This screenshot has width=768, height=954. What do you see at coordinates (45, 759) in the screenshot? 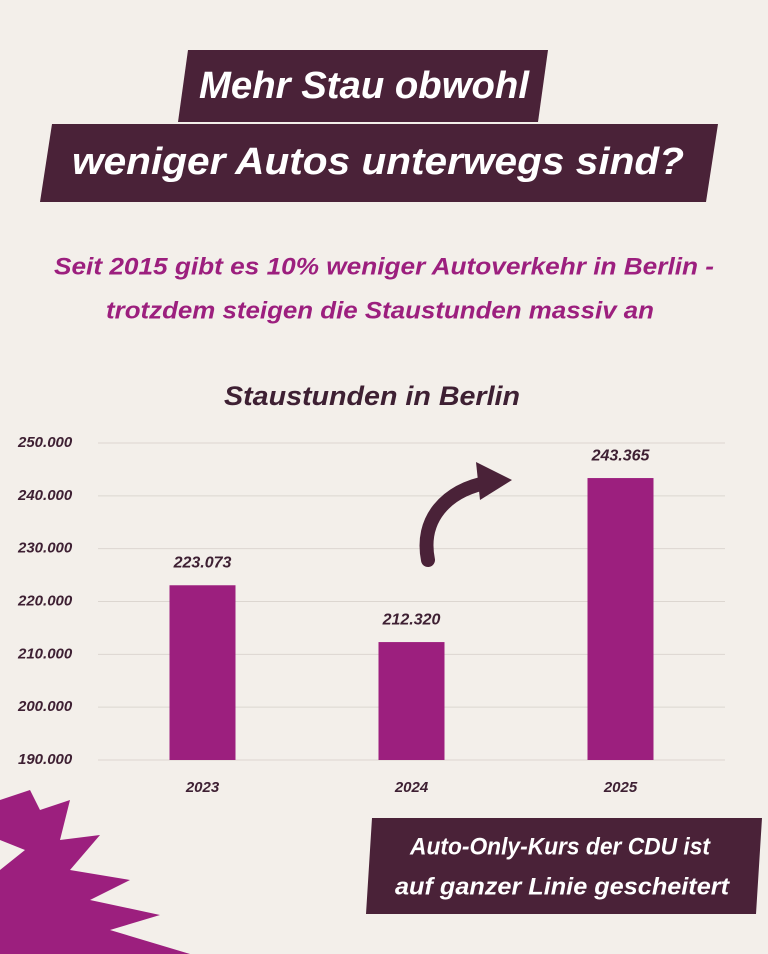
I see `y-tick-label: 190.000` at bounding box center [45, 759].